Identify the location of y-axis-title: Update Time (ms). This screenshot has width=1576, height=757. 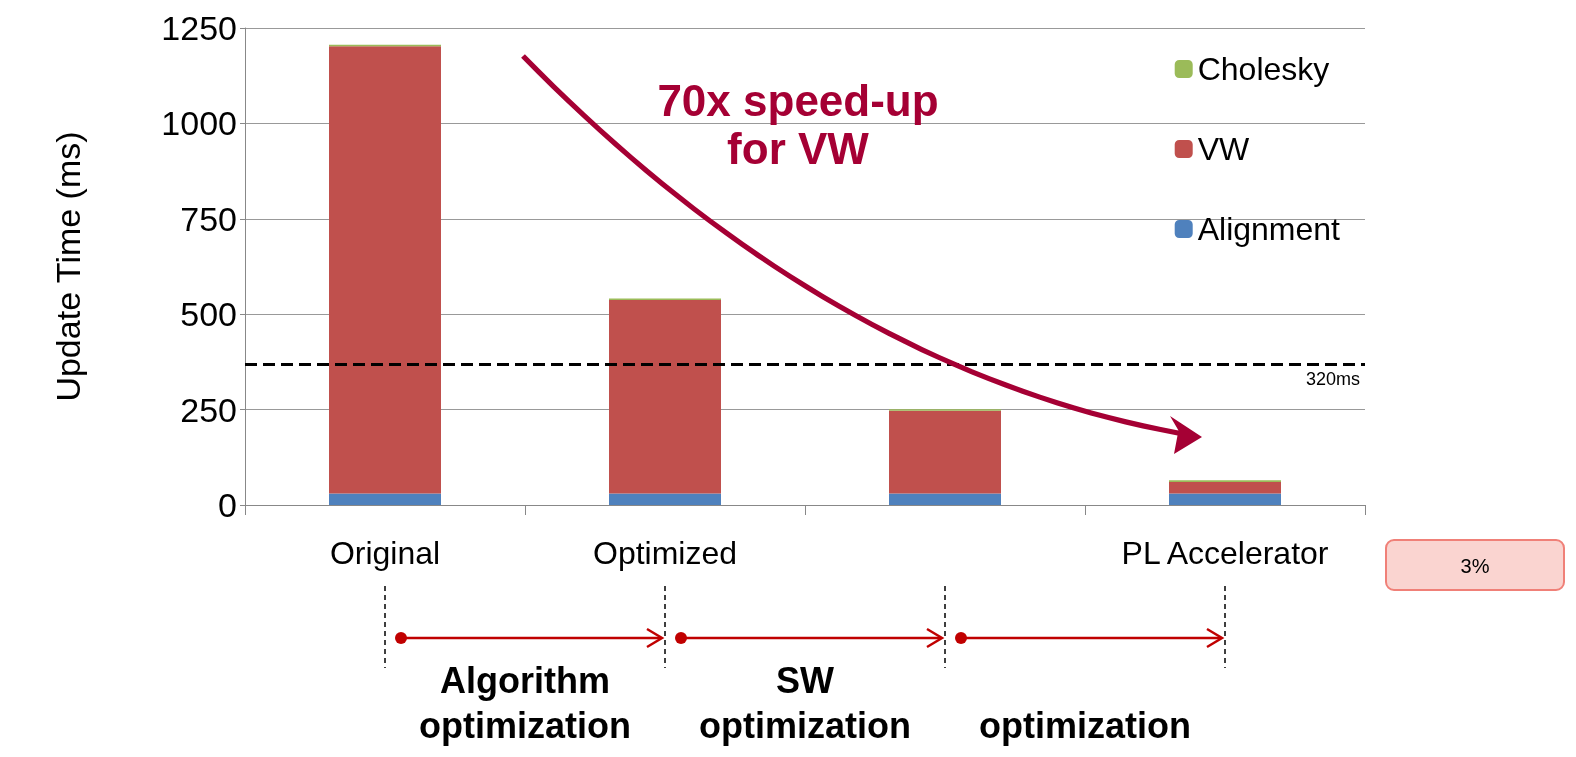
(68, 266).